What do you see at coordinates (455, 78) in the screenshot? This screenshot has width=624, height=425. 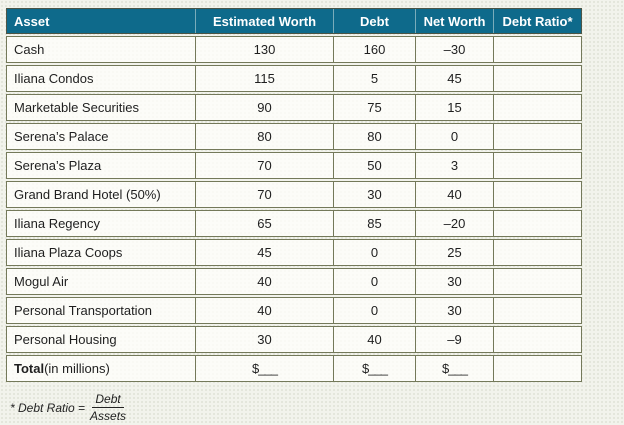 I see `net-worth-cell: 45` at bounding box center [455, 78].